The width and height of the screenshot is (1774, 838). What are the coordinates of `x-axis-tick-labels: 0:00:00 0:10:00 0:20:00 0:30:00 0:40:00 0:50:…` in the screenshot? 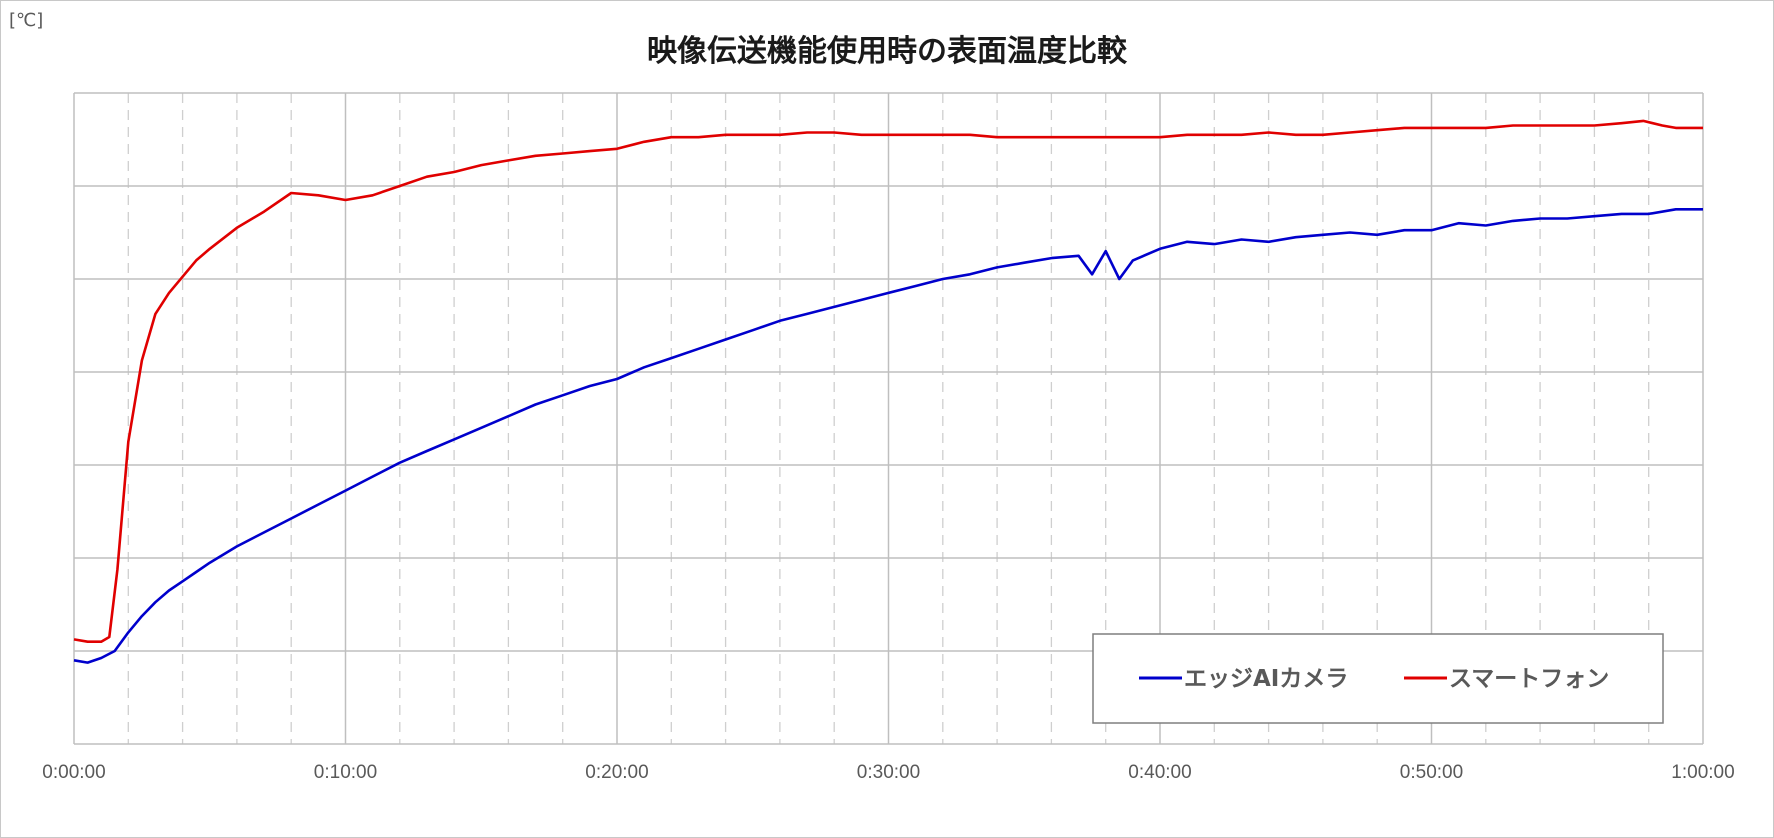 It's located at (888, 772).